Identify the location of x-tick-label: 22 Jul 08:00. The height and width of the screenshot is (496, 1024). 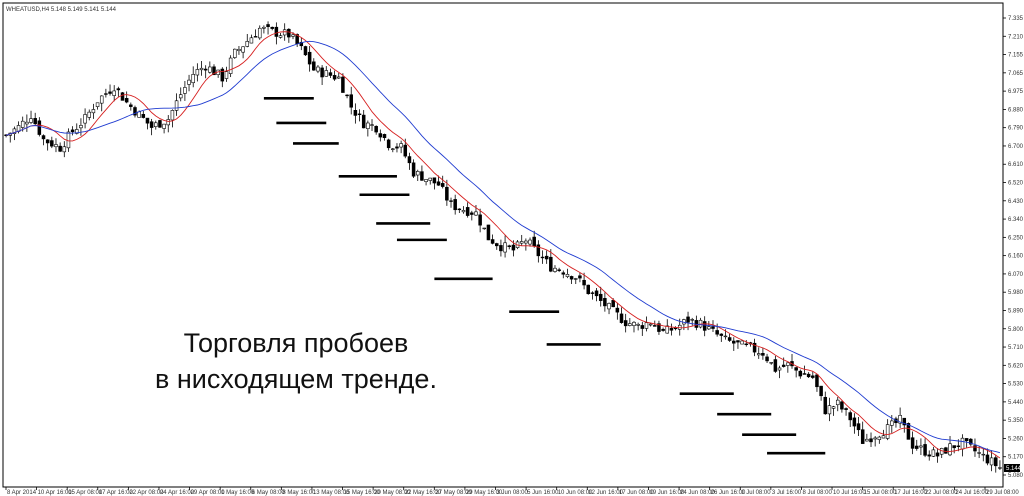
(941, 493).